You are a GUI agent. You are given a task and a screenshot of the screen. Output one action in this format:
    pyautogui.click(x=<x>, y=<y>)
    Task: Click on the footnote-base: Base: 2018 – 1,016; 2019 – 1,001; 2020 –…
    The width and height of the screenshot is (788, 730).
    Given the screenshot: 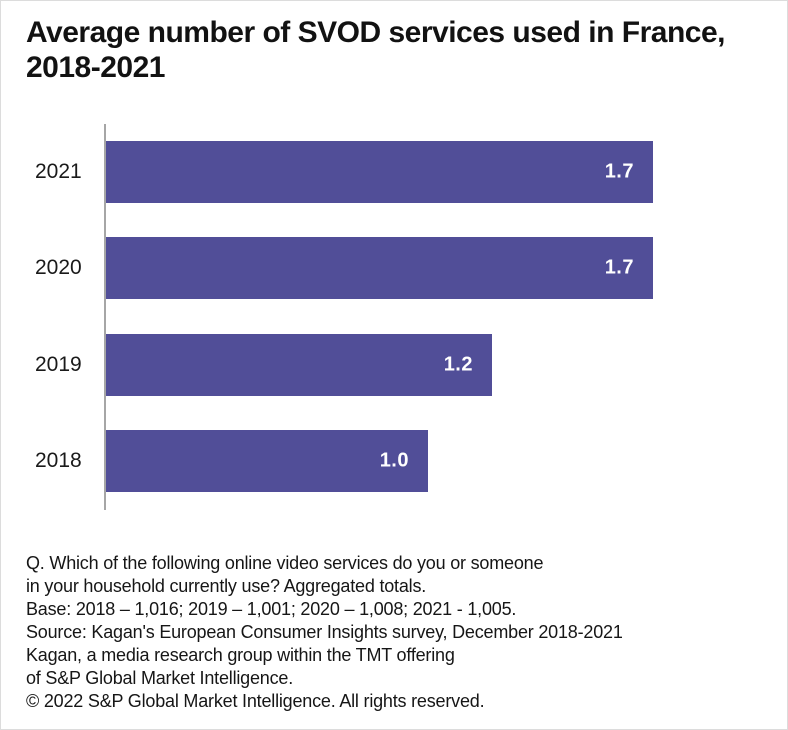 What is the action you would take?
    pyautogui.click(x=271, y=609)
    